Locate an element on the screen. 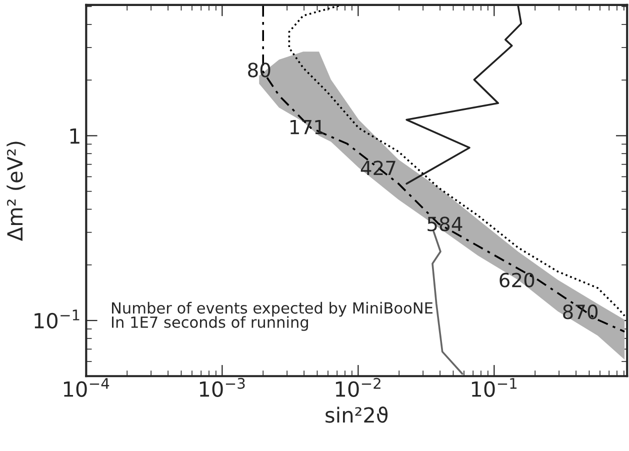 This screenshot has width=629, height=451. annotation: 870 is located at coordinates (580, 312).